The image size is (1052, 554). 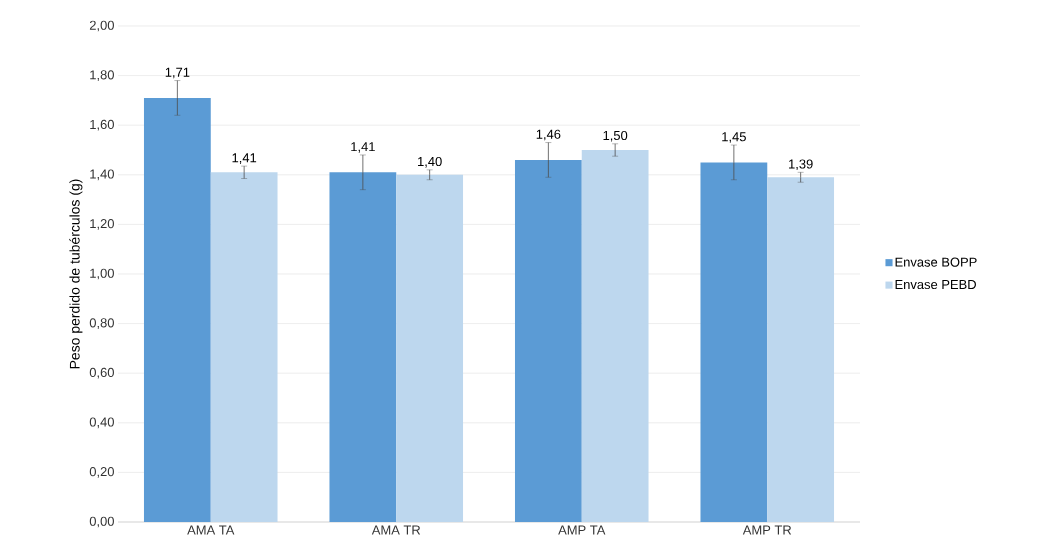 I want to click on data-label: 1,50, so click(x=615, y=136).